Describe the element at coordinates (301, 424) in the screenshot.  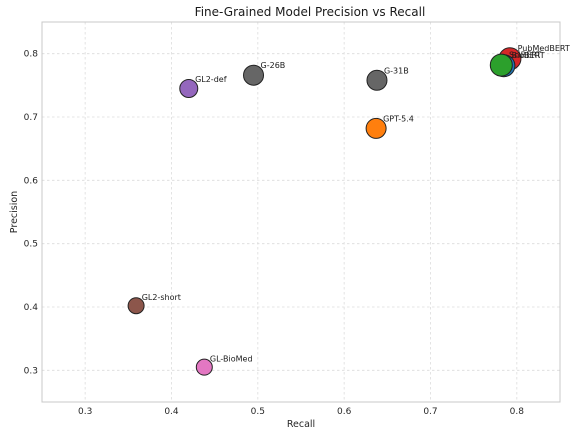
I see `x-axis-label: Recall` at that location.